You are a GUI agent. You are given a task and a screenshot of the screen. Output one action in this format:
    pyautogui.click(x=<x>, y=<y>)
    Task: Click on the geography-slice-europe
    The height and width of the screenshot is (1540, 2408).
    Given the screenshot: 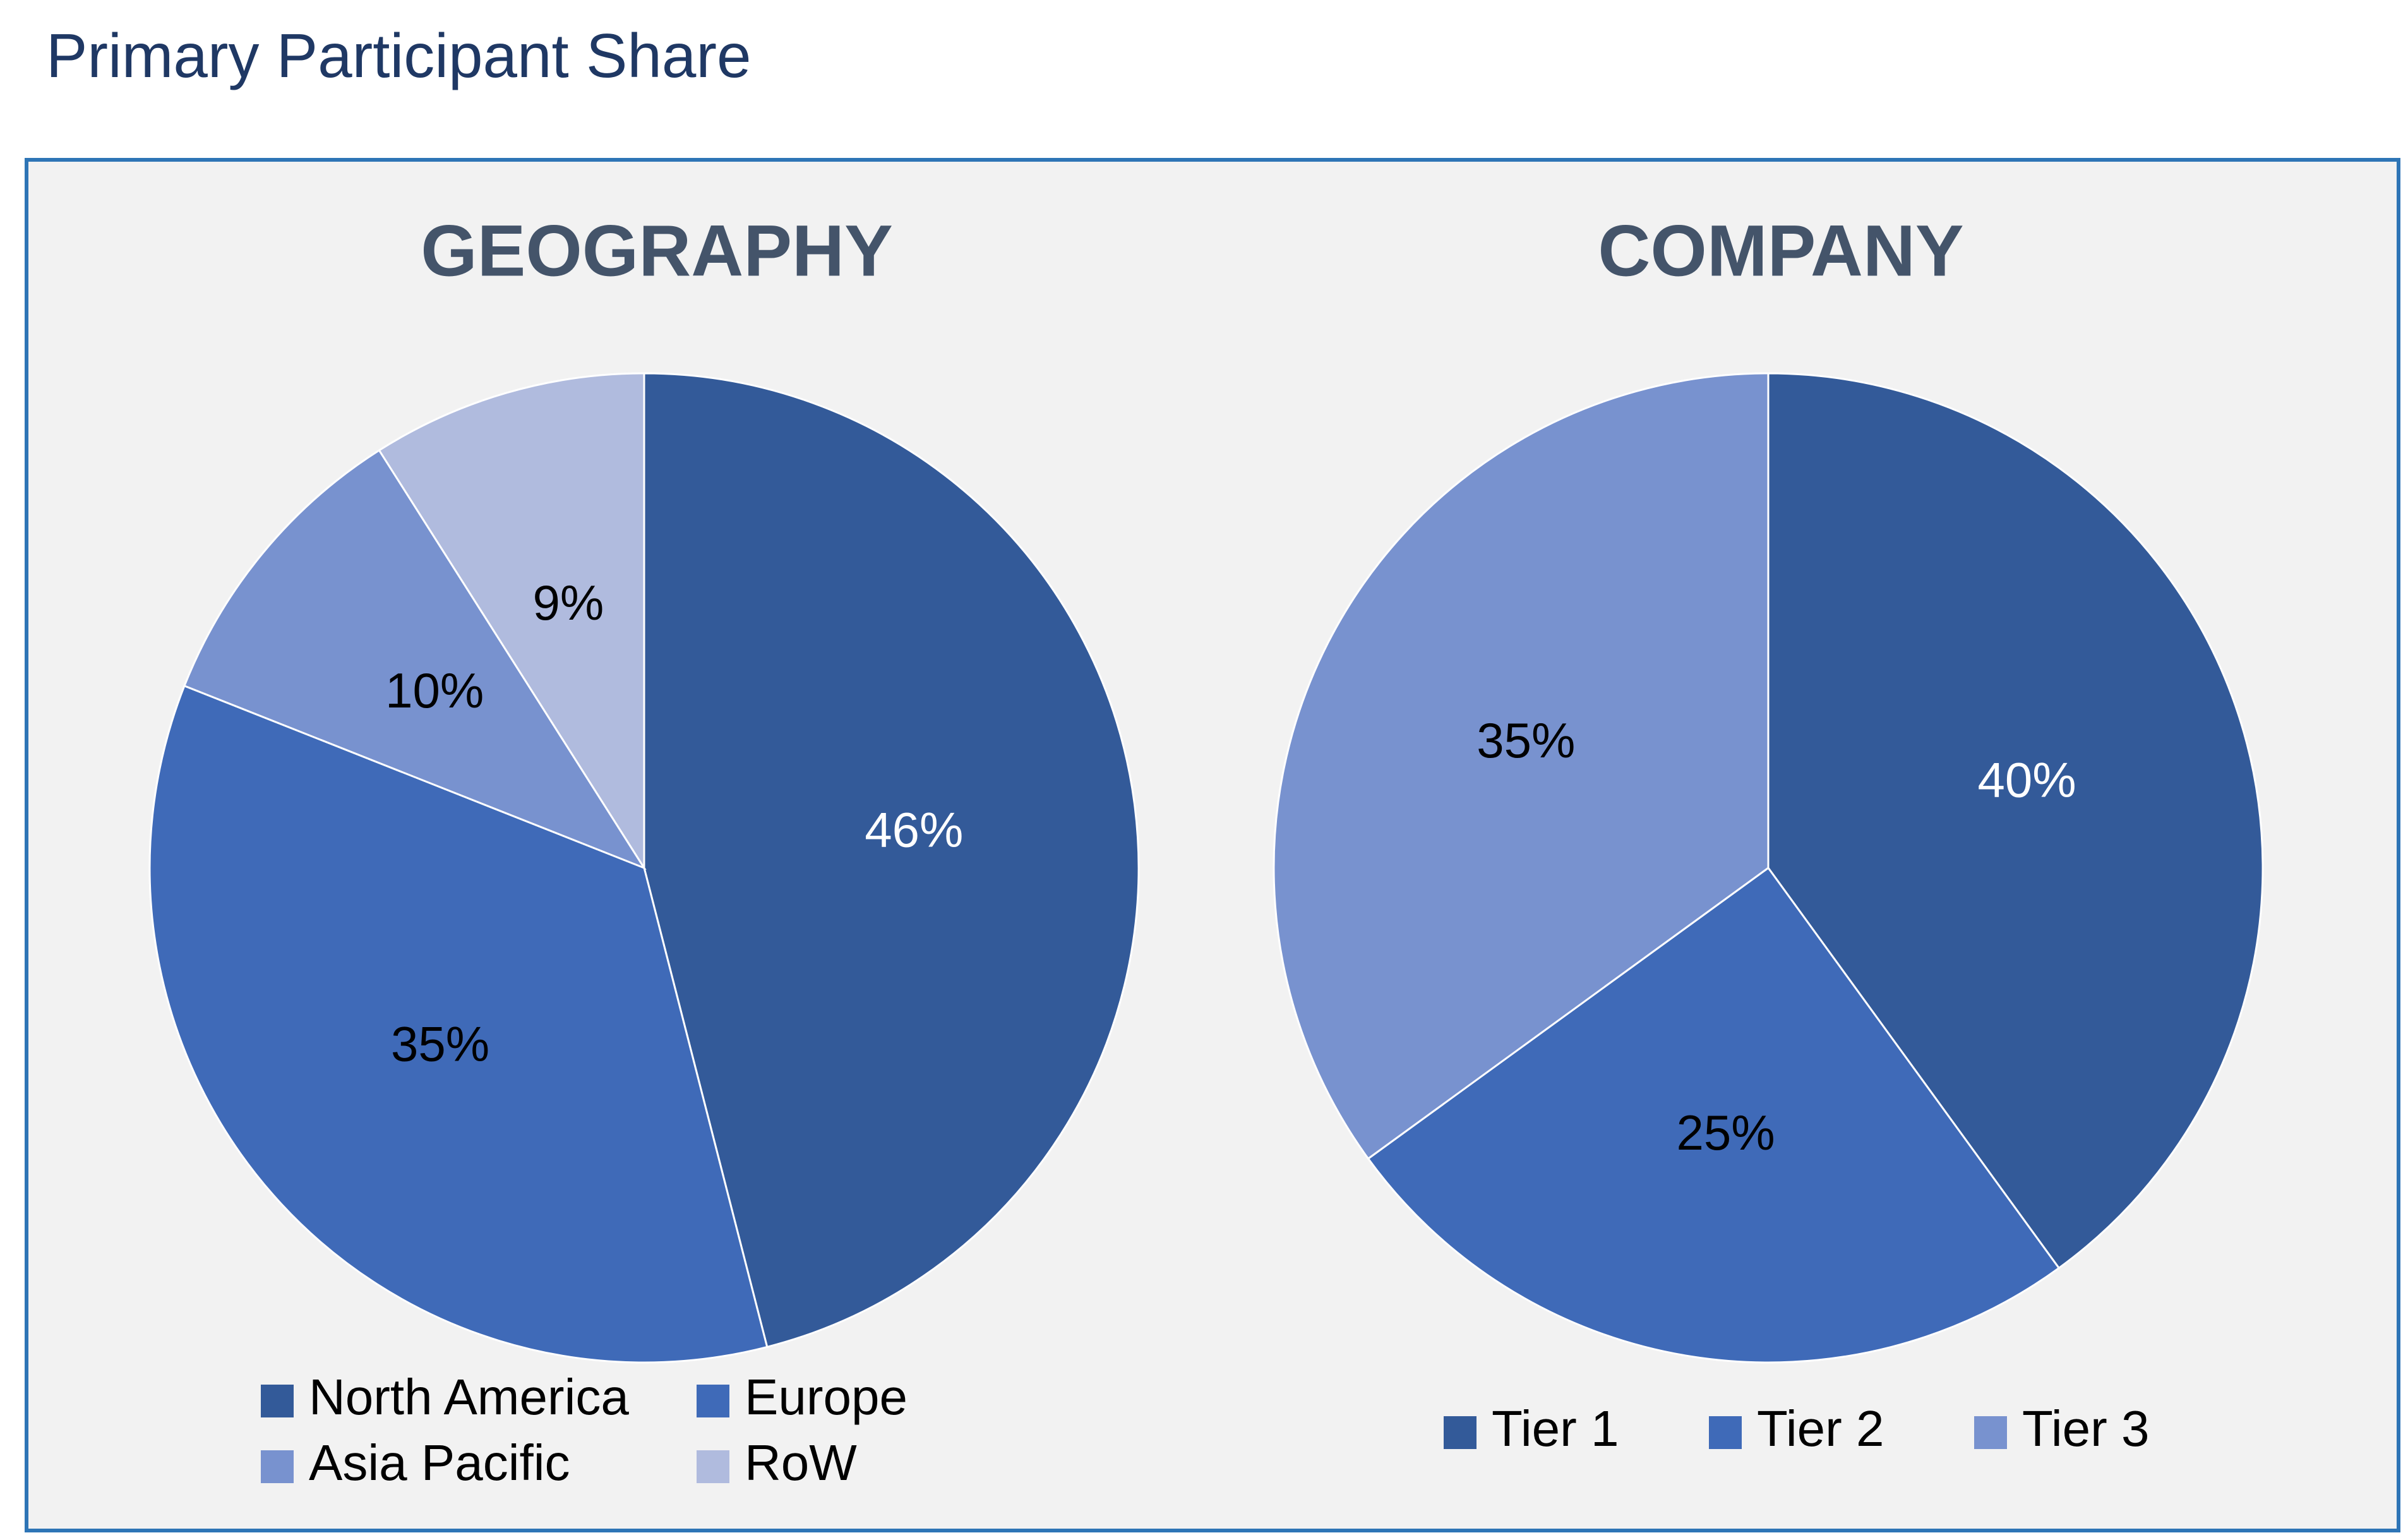 What is the action you would take?
    pyautogui.click(x=458, y=1024)
    